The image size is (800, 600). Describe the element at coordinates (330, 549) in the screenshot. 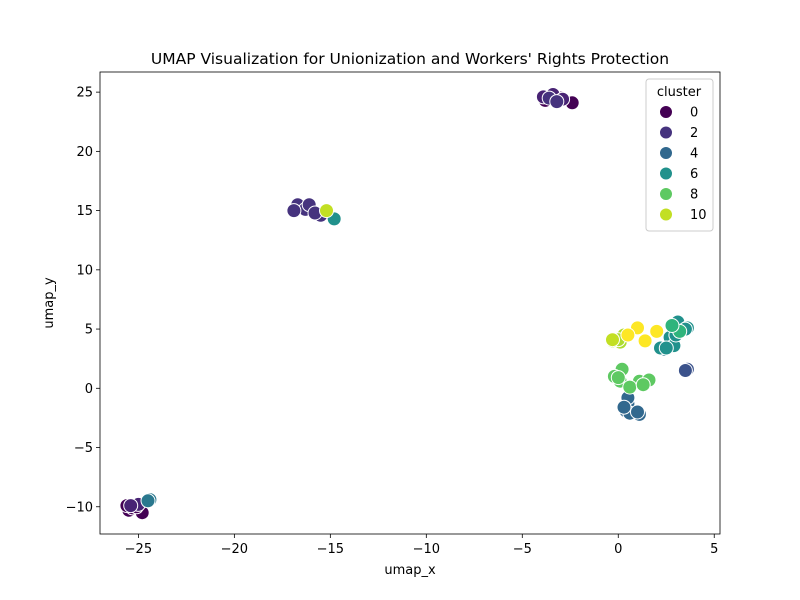

I see `x-tick-label: −15` at that location.